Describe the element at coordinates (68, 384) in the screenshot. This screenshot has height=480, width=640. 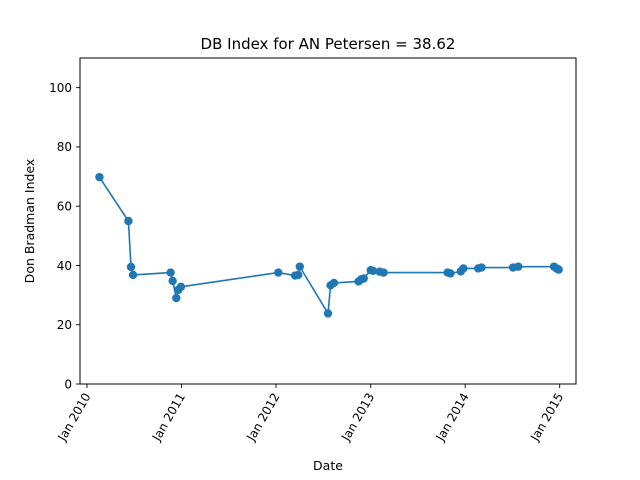
I see `y-tick-label: 0` at that location.